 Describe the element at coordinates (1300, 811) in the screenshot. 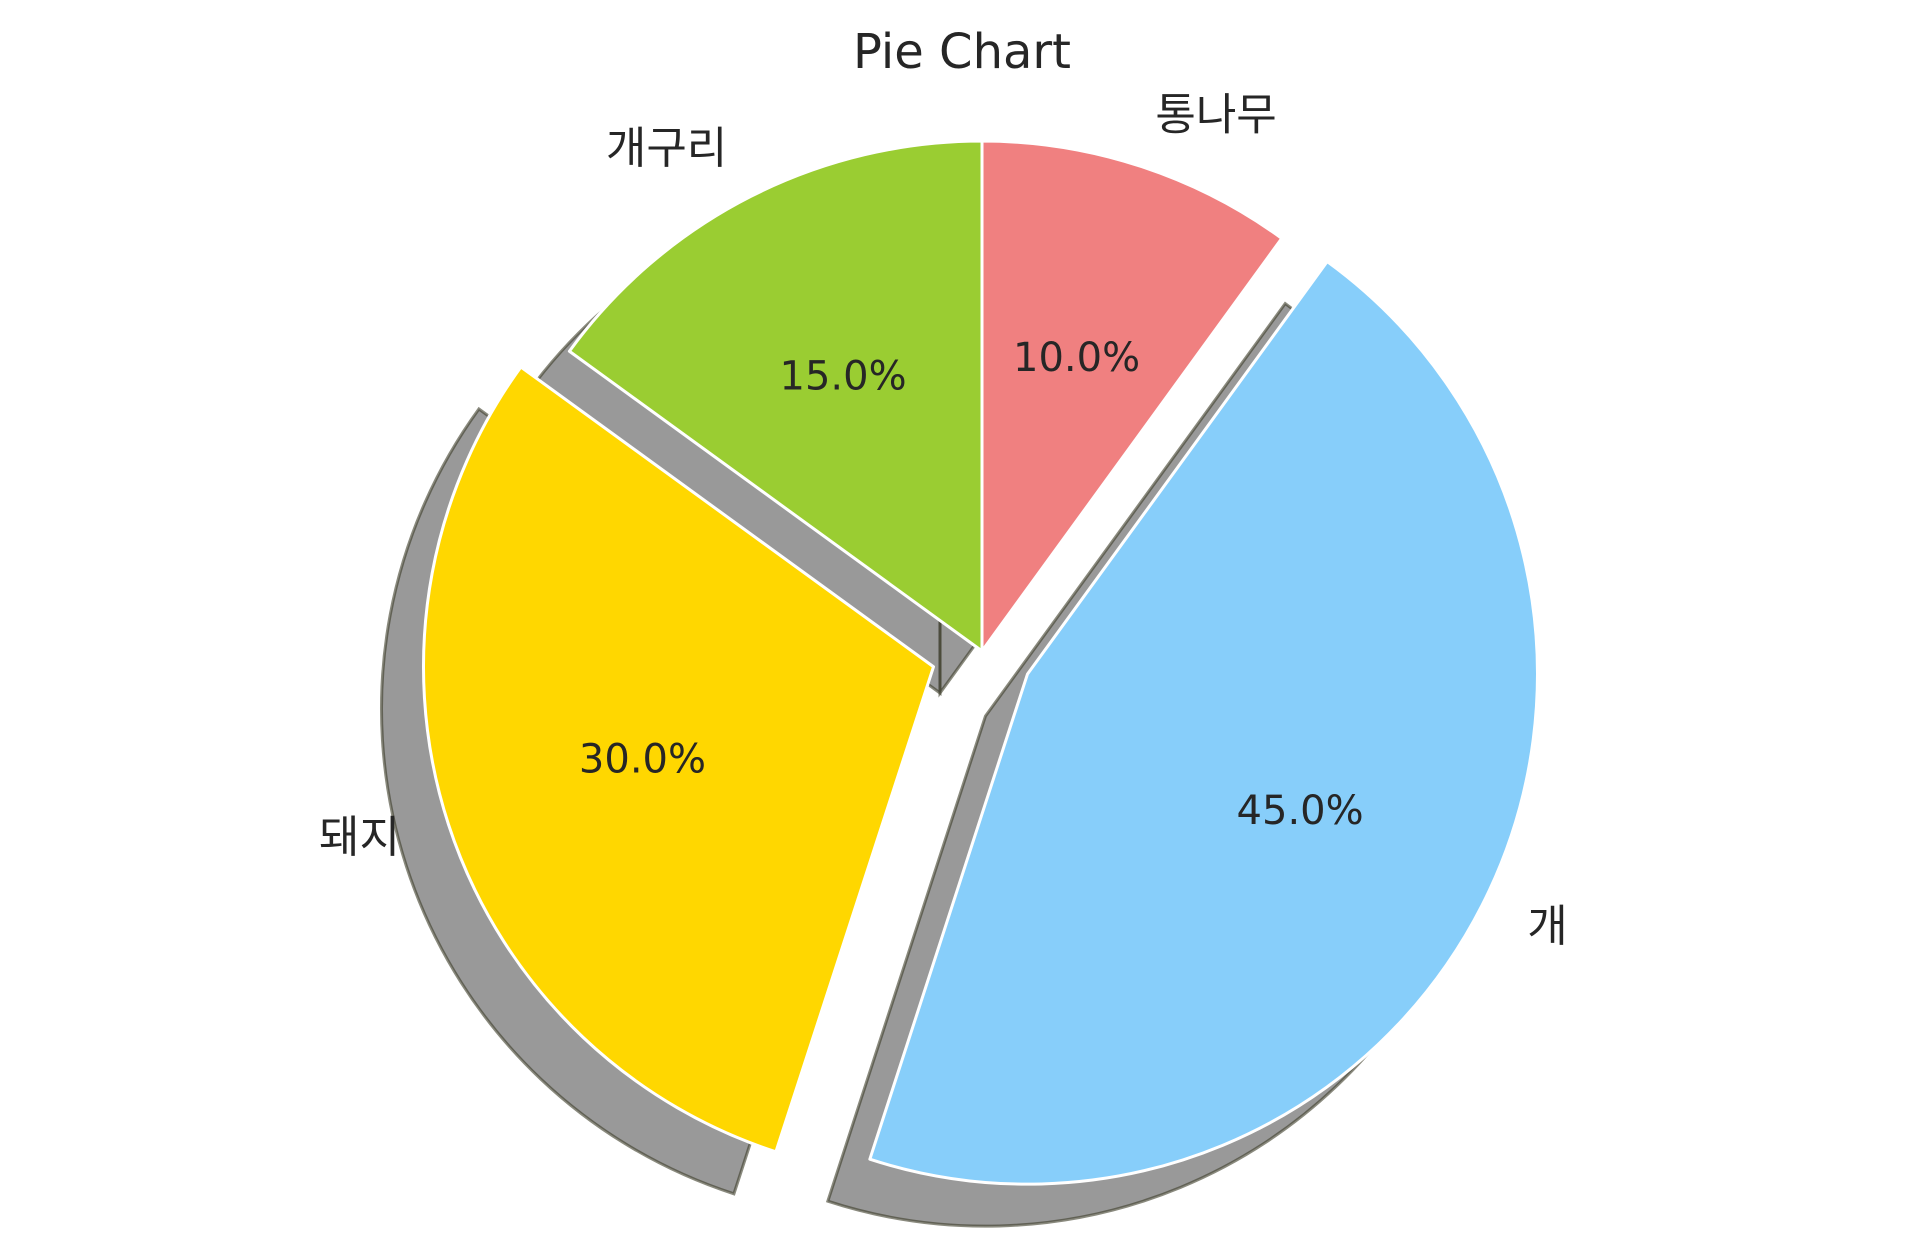

I see `slice-percent-label-1: 45.0%` at that location.